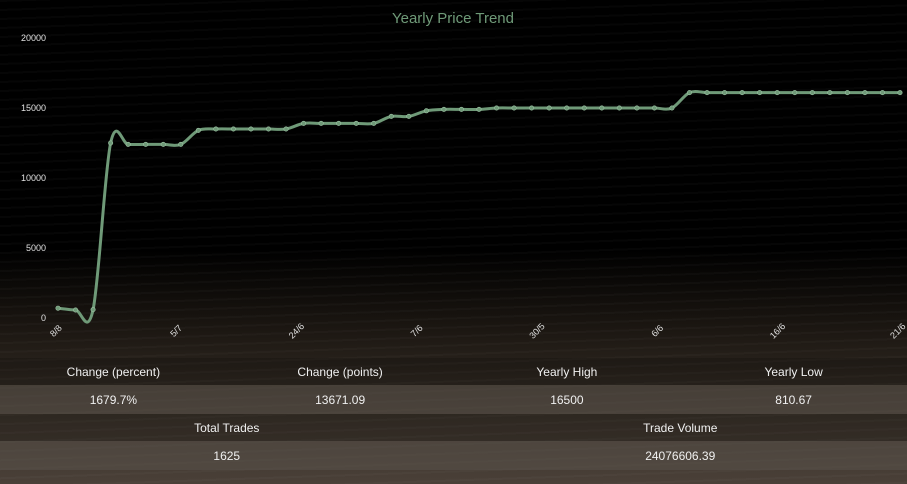 This screenshot has width=907, height=484. Describe the element at coordinates (897, 330) in the screenshot. I see `x-tick-label: 21/6` at that location.